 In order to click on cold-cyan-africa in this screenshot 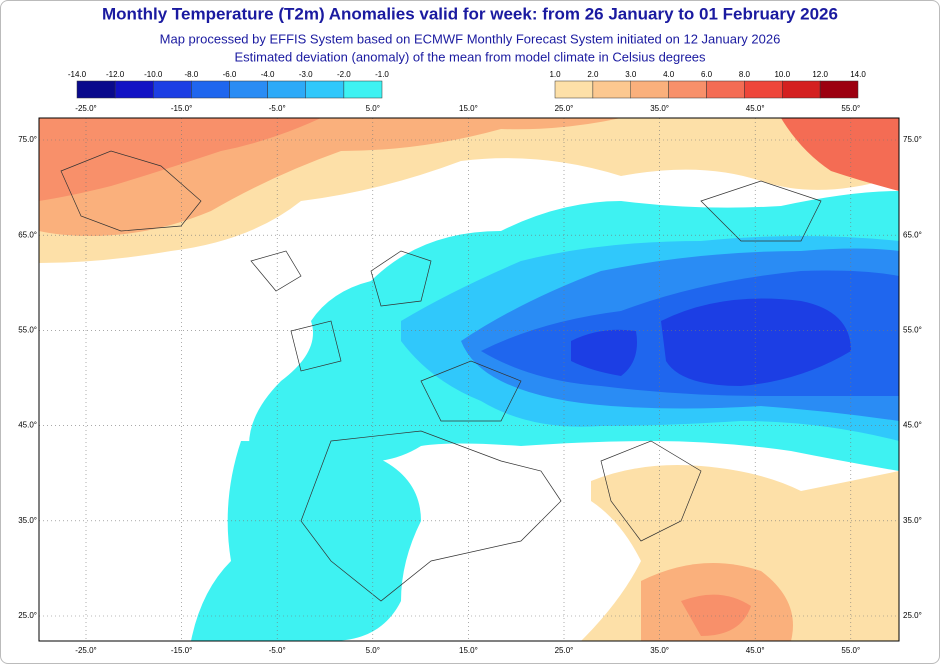, I will do `click(306, 541)`.